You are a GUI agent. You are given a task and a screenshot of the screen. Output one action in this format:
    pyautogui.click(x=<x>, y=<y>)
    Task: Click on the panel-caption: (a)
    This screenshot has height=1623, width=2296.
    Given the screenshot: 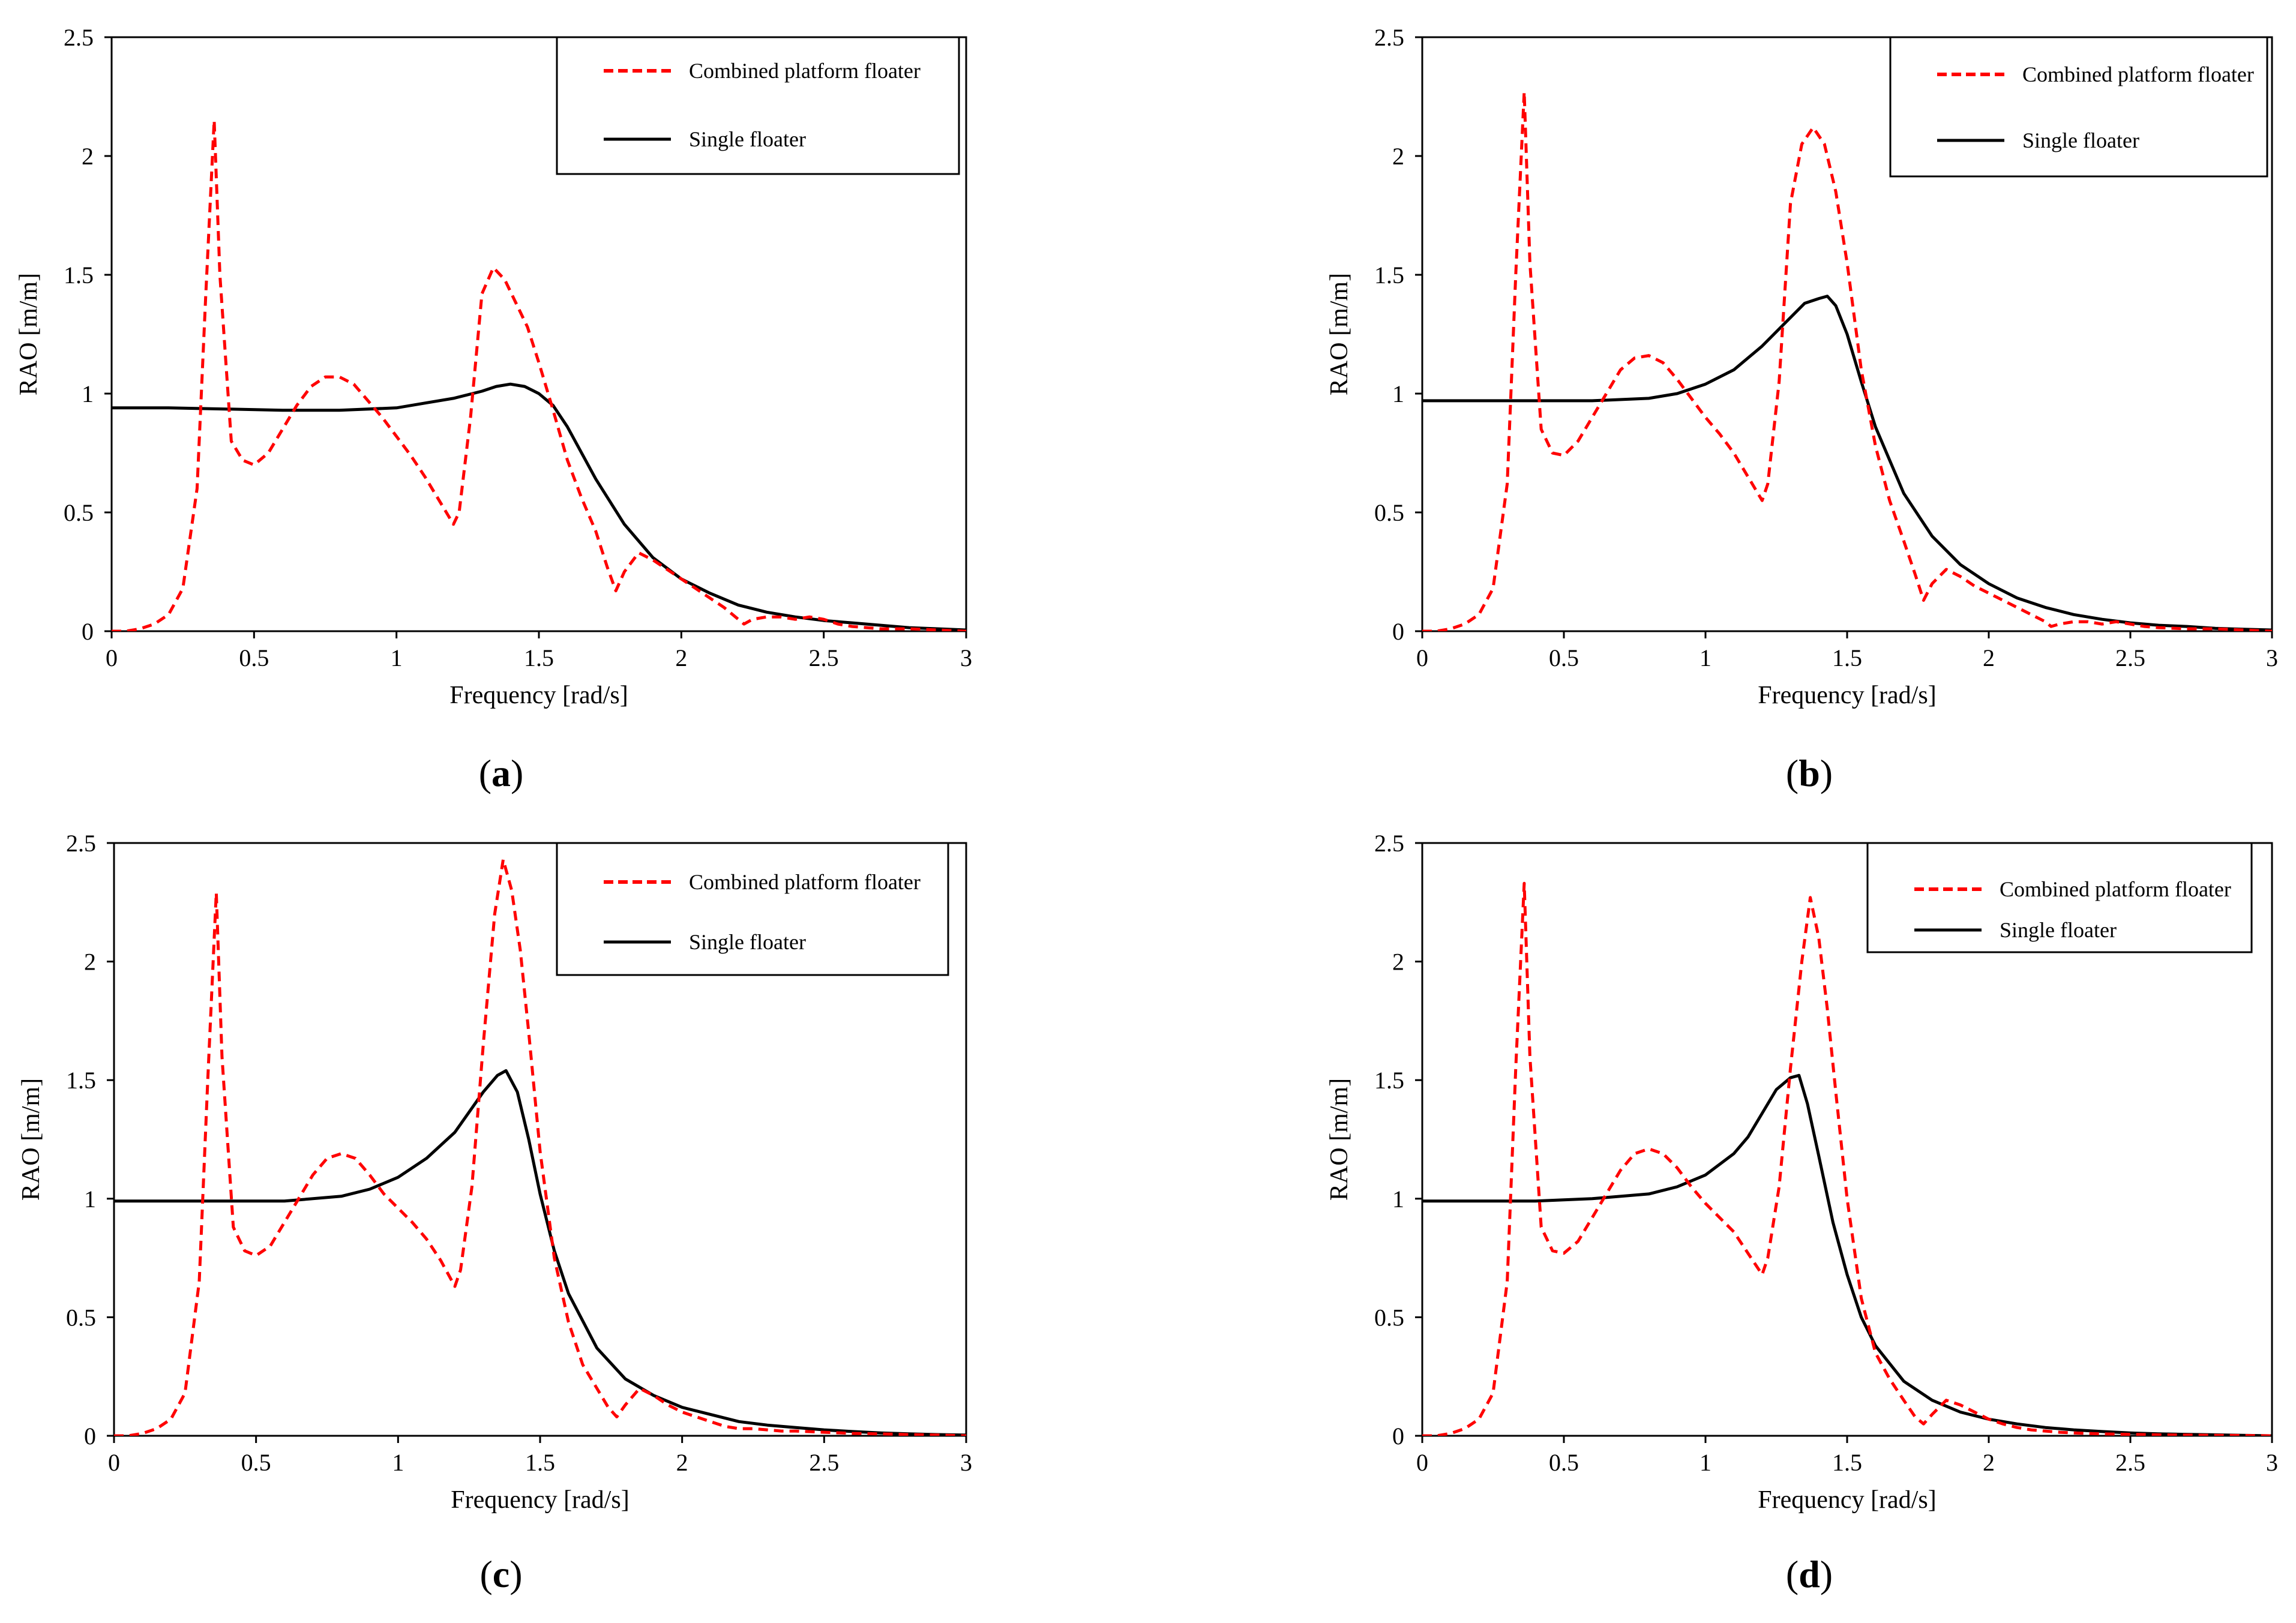 What is the action you would take?
    pyautogui.click(x=501, y=773)
    